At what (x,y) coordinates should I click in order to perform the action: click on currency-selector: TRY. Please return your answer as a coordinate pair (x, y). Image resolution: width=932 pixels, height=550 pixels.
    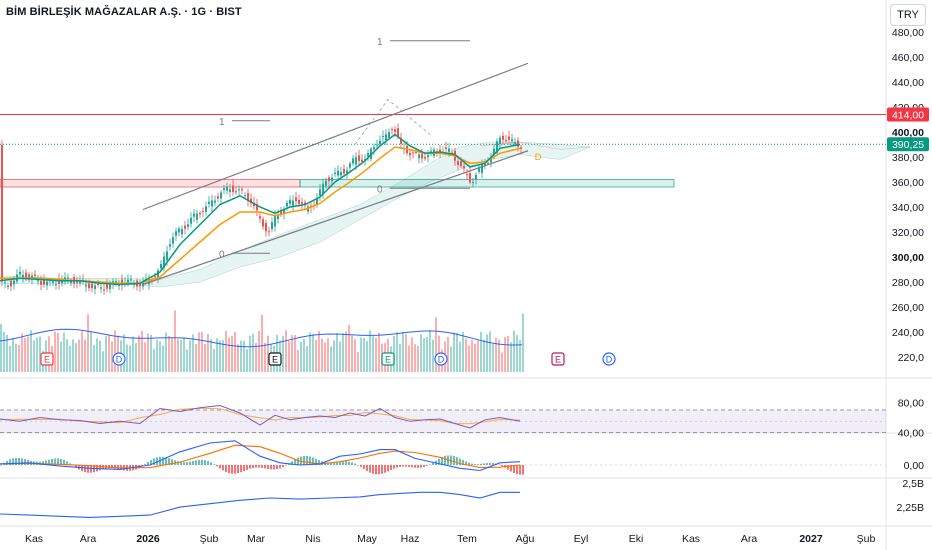
    Looking at the image, I should click on (908, 15).